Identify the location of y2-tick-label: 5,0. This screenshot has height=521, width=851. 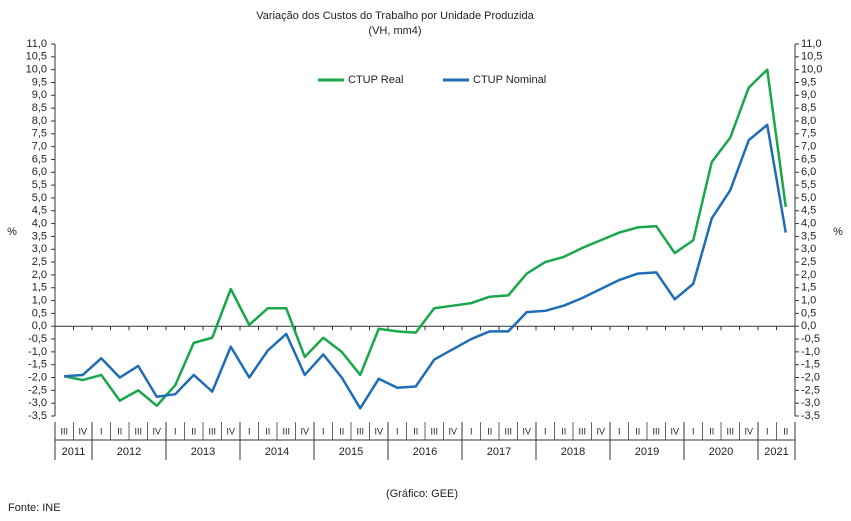
(808, 198).